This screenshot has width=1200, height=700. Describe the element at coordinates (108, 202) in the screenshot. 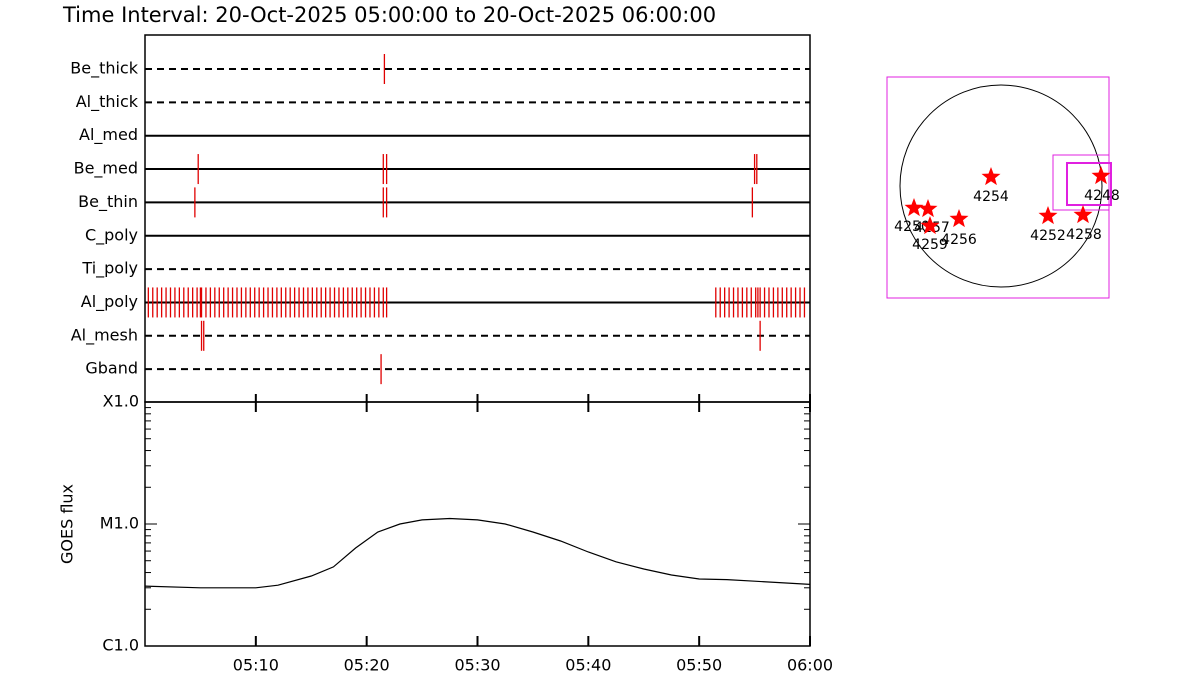

I see `row-label: Be_thin` at that location.